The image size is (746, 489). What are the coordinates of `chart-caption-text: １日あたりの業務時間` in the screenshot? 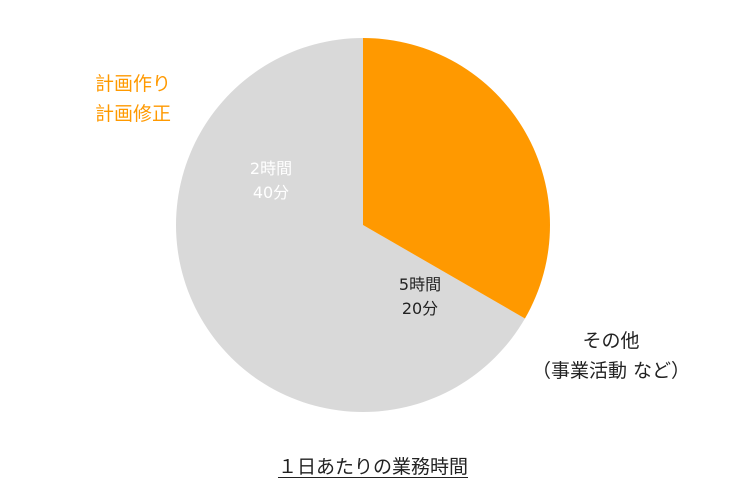 It's located at (372, 467).